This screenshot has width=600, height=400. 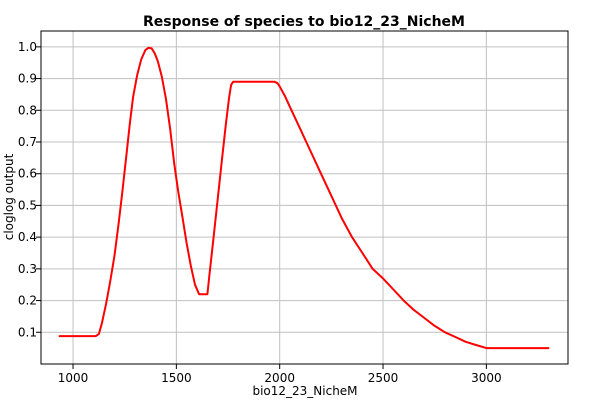 What do you see at coordinates (304, 391) in the screenshot?
I see `x-axis-label: bio12_23_NicheM` at bounding box center [304, 391].